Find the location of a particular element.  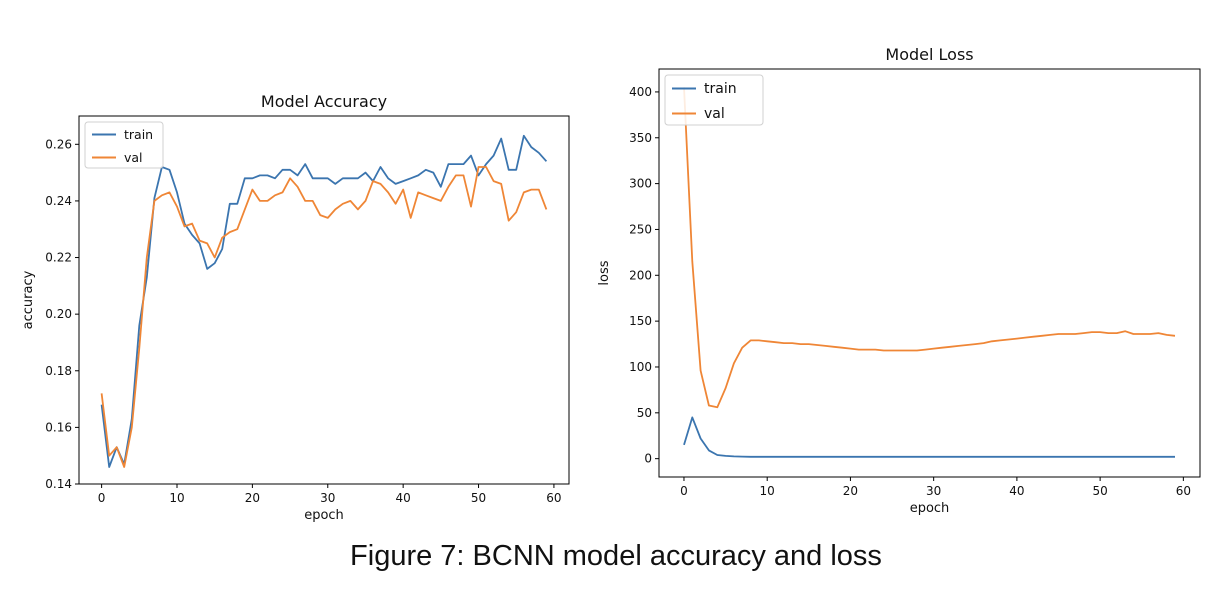

y-axis-label: loss is located at coordinates (604, 272).